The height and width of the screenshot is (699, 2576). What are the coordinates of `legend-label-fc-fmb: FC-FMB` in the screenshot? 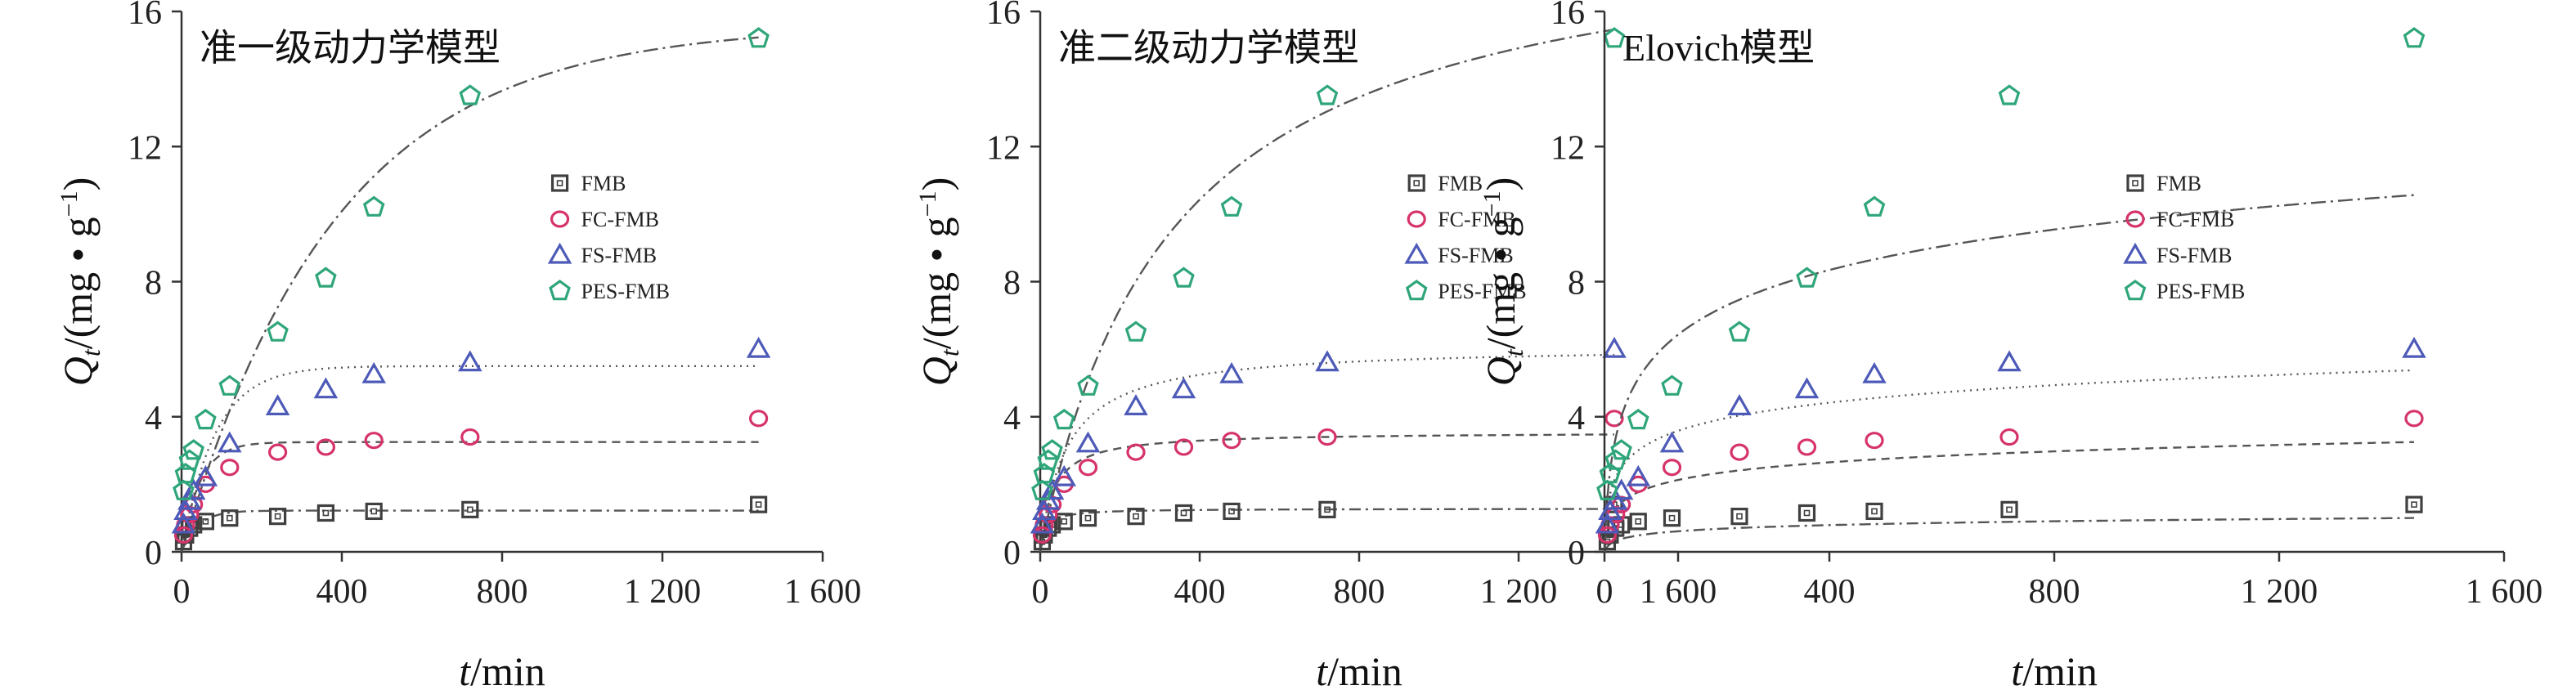 It's located at (620, 219).